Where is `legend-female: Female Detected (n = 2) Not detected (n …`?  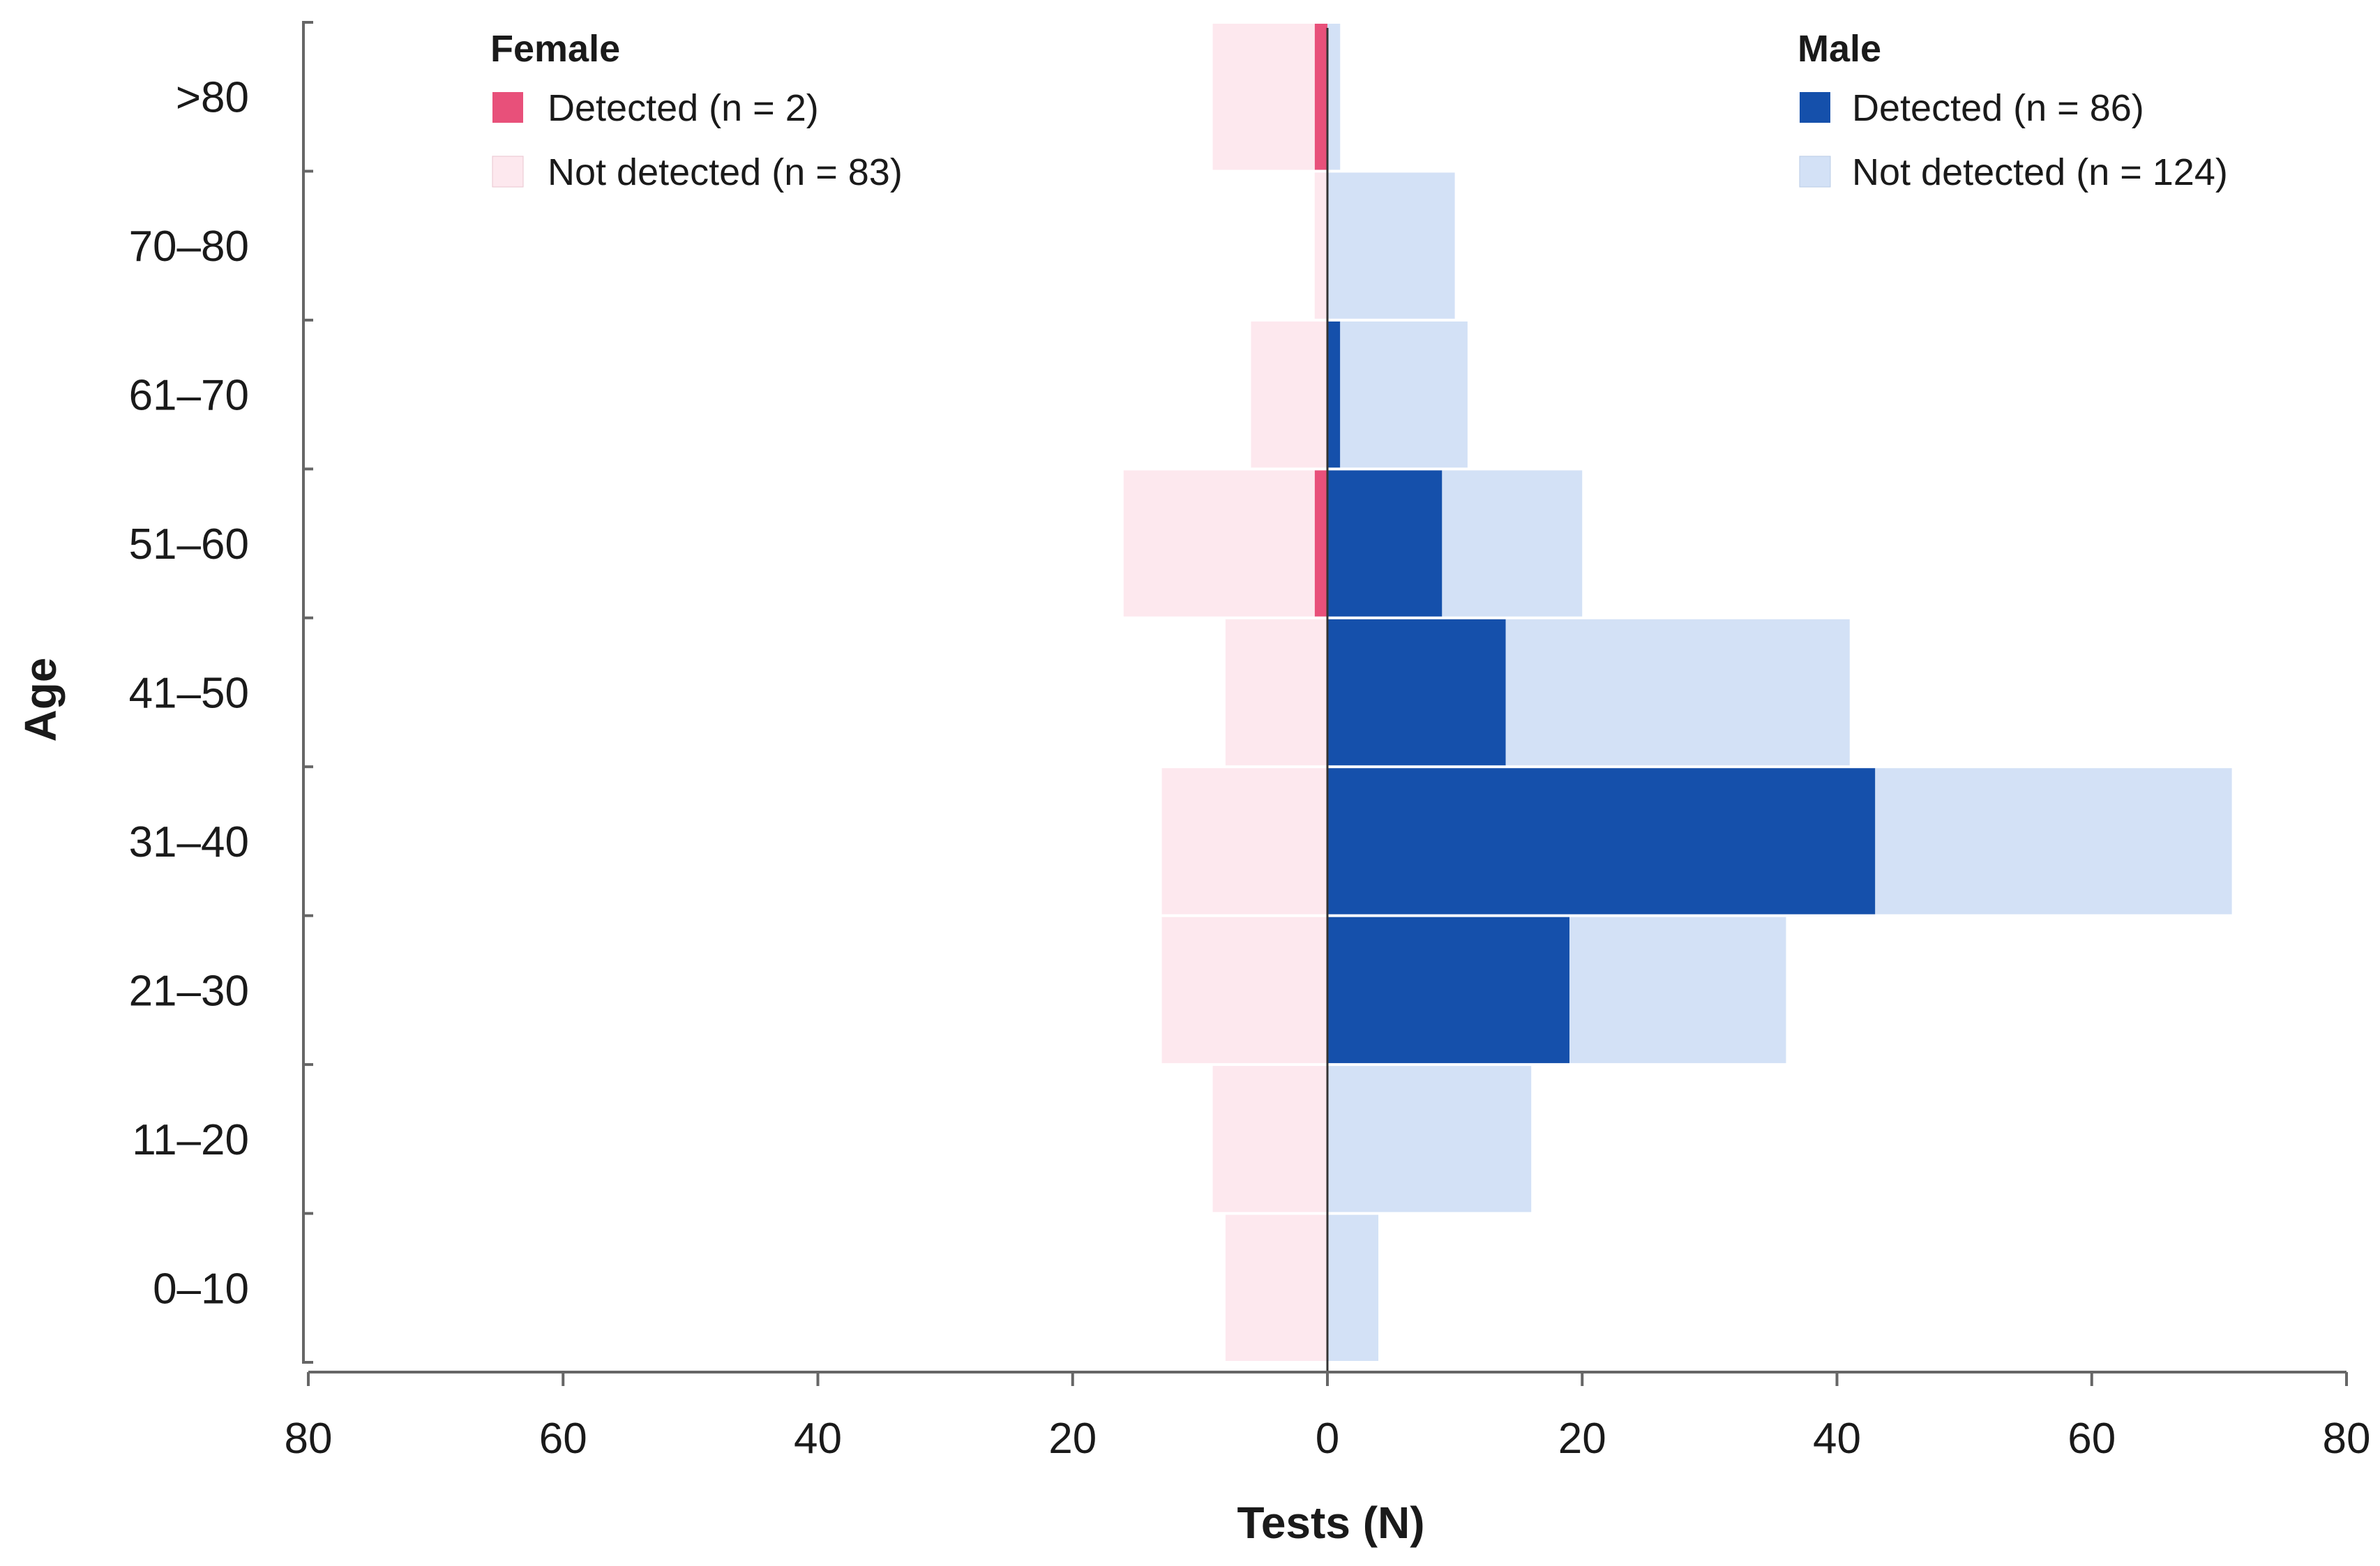 legend-female: Female Detected (n = 2) Not detected (n … is located at coordinates (696, 110).